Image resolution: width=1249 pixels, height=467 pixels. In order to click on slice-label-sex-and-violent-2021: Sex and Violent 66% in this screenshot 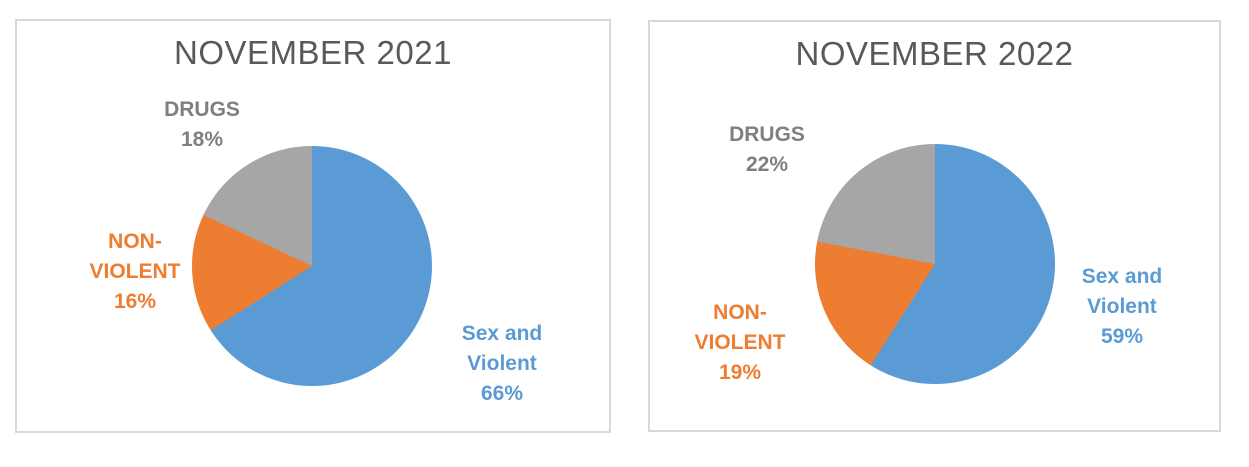, I will do `click(502, 363)`.